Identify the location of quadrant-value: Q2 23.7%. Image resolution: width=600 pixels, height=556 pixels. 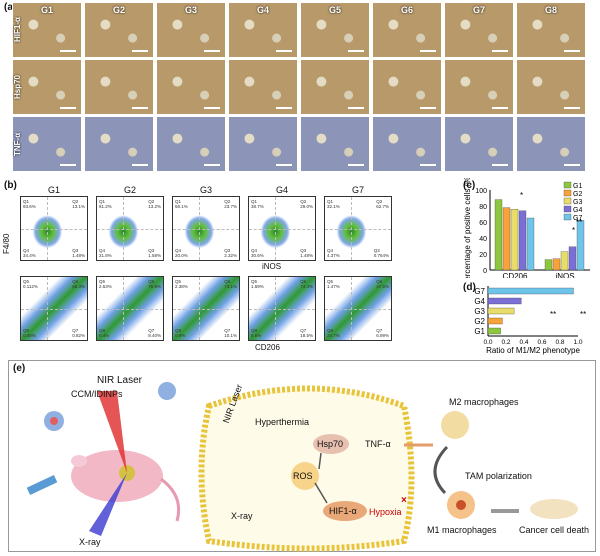
(230, 204).